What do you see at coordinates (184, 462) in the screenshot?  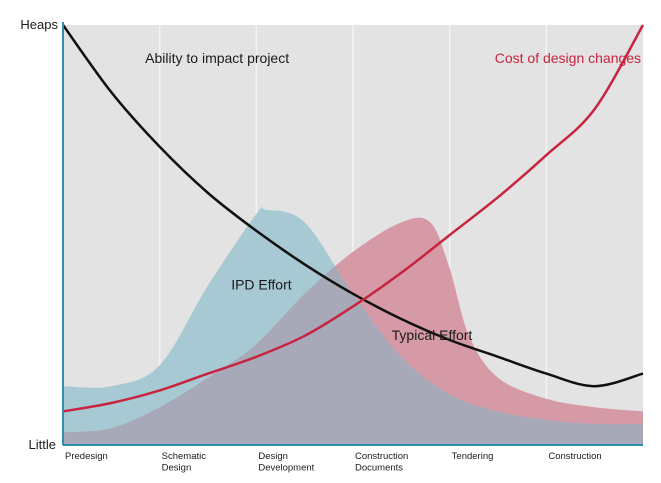 I see `x-tick-label: Schematic Design` at bounding box center [184, 462].